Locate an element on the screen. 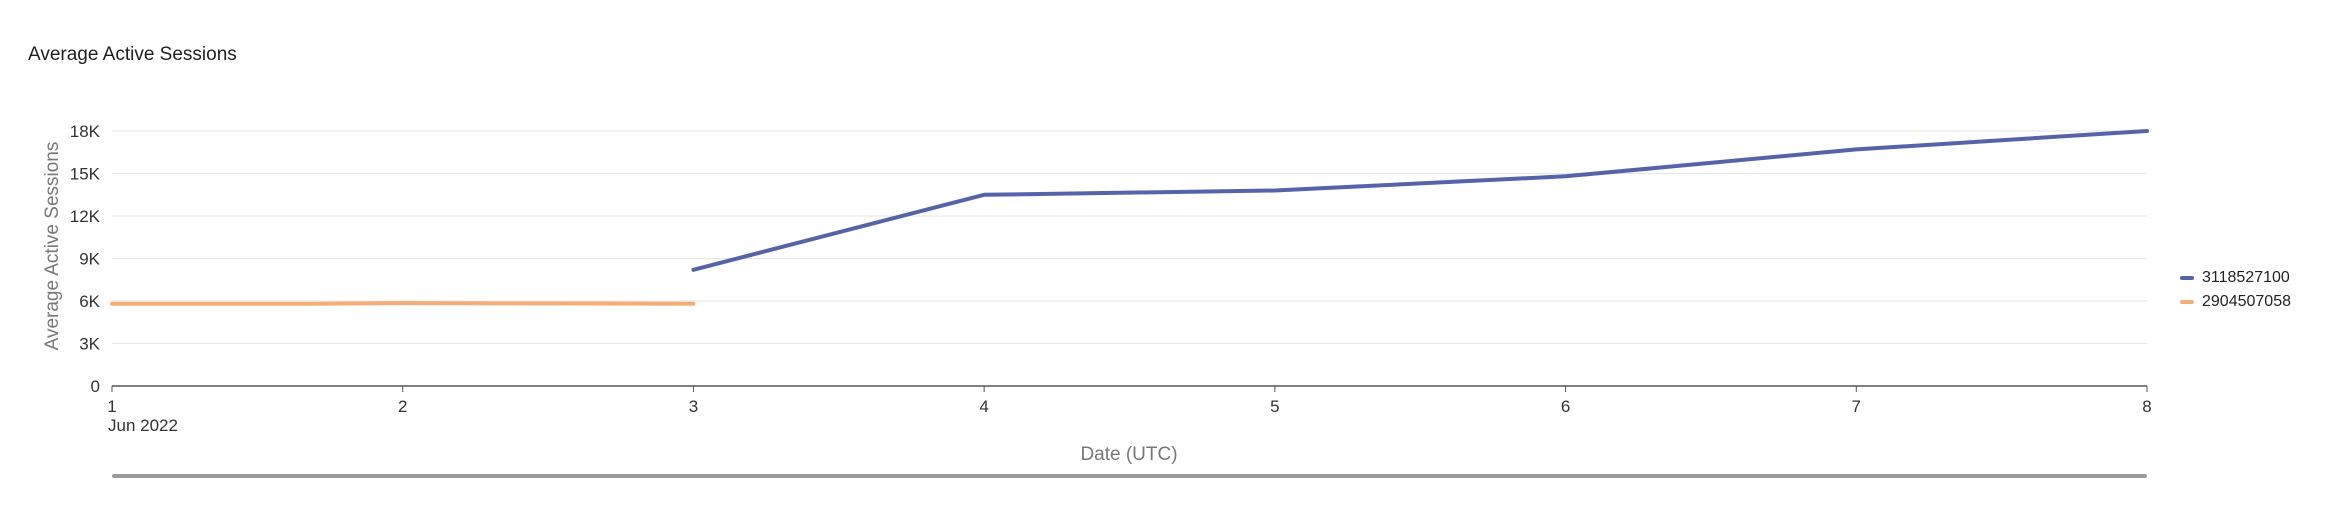 This screenshot has height=516, width=2340. range-scrollbar is located at coordinates (1129, 476).